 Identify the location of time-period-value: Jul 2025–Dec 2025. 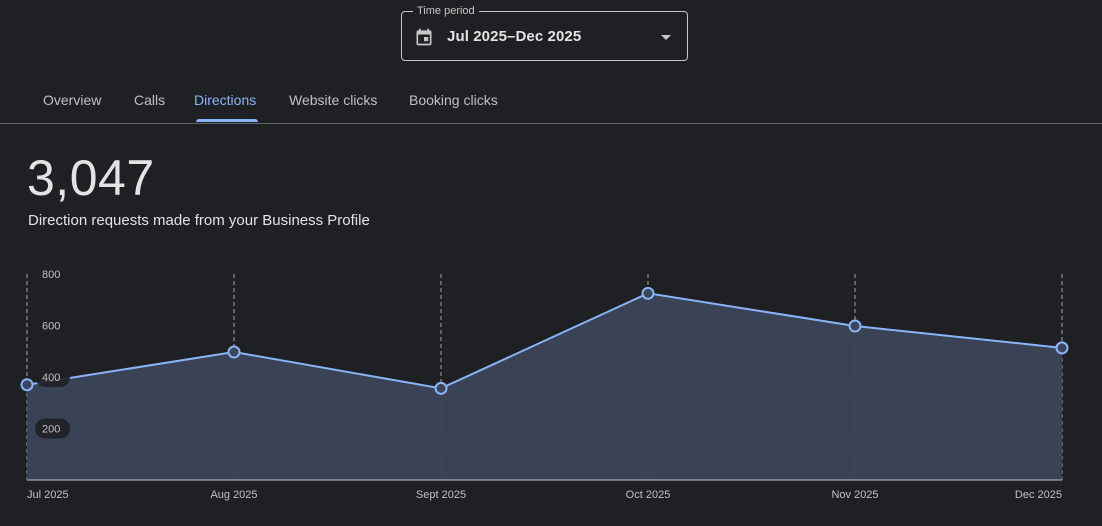
(514, 36).